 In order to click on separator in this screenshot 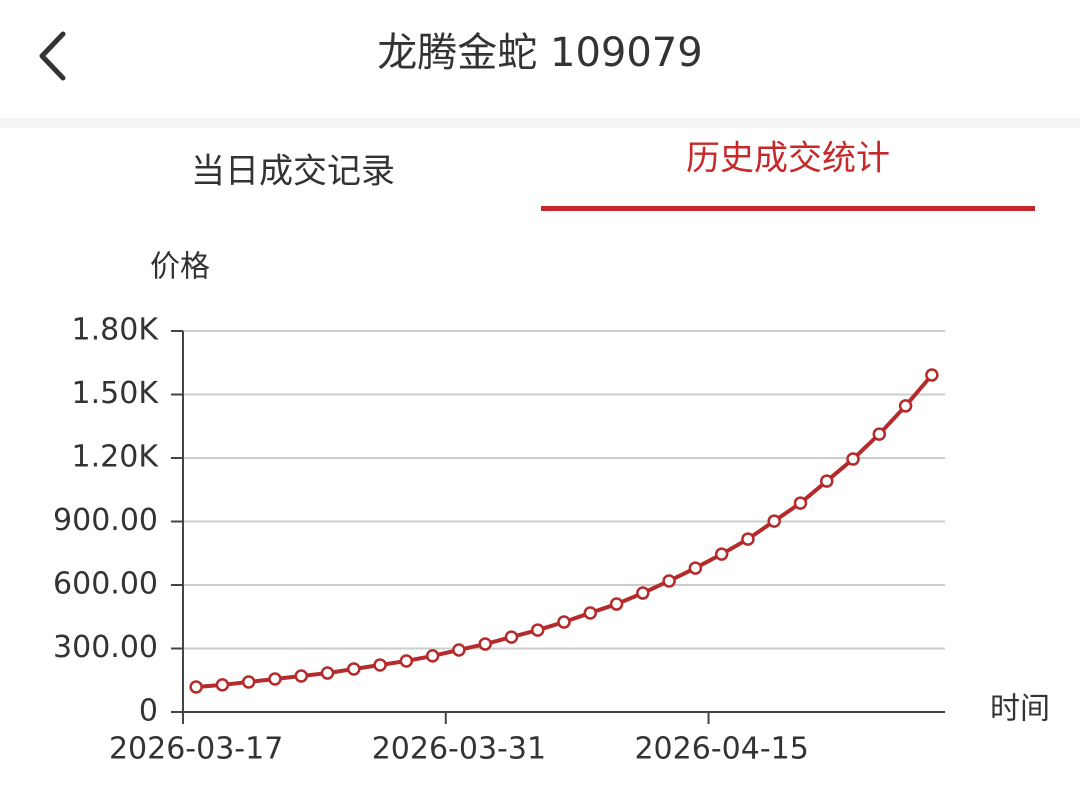, I will do `click(540, 123)`.